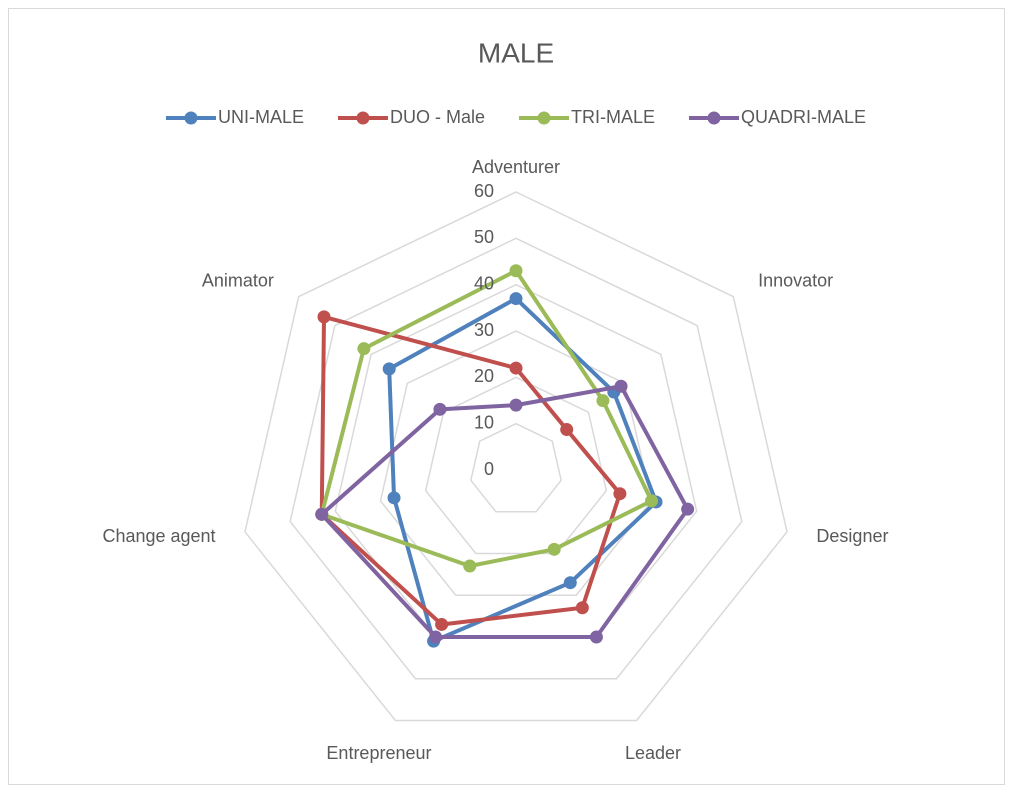 This screenshot has height=794, width=1014. What do you see at coordinates (653, 753) in the screenshot?
I see `category-label: Leader` at bounding box center [653, 753].